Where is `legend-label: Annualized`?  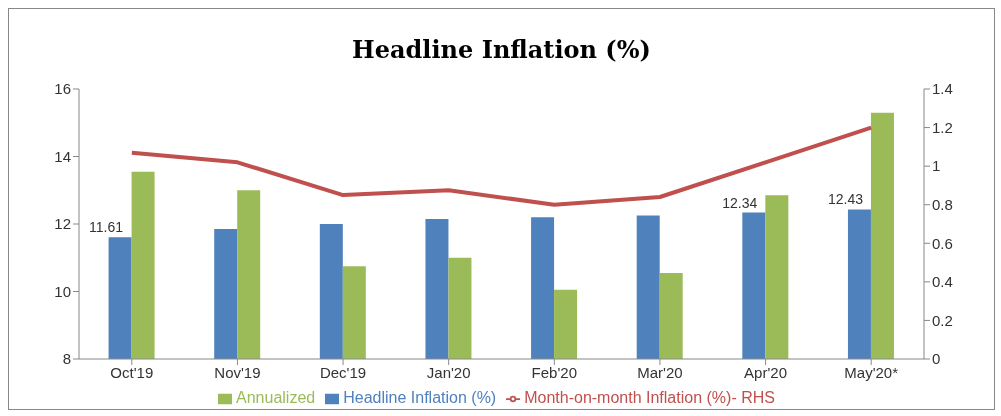
legend-label: Annualized is located at coordinates (276, 397).